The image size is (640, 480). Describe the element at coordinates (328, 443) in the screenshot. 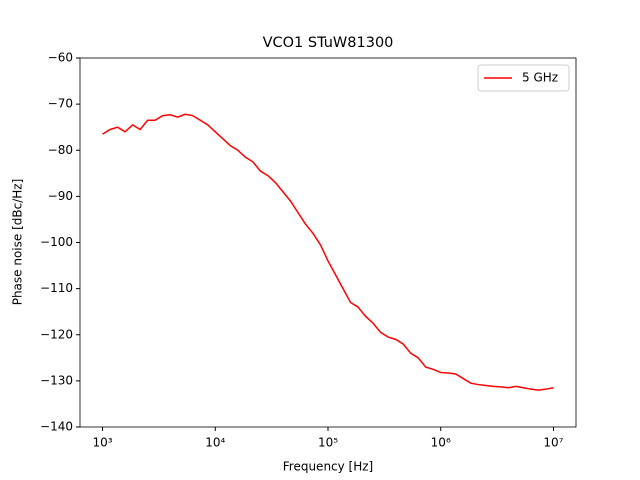

I see `x-tick-label: 10⁵` at that location.